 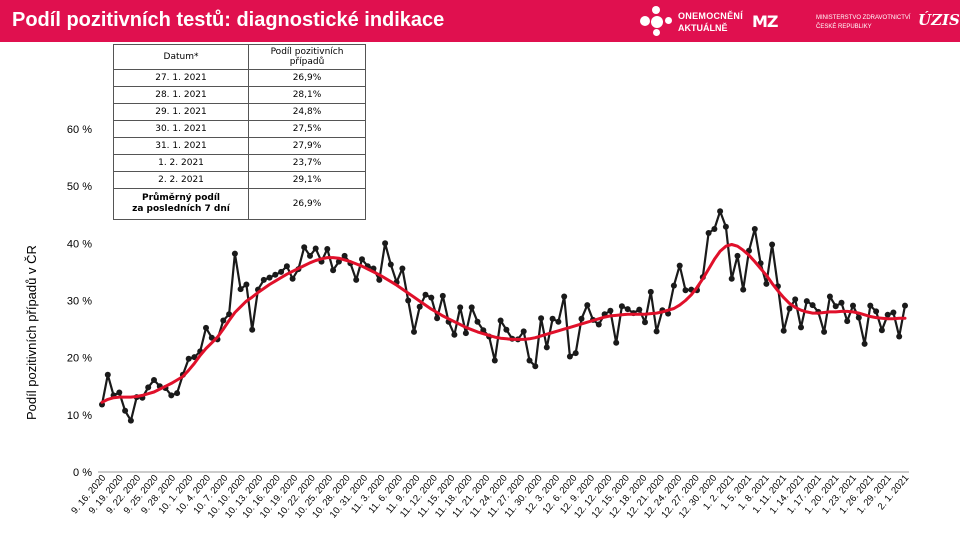 I want to click on table-row: 1. 2. 2021 23,7%, so click(x=239, y=163).